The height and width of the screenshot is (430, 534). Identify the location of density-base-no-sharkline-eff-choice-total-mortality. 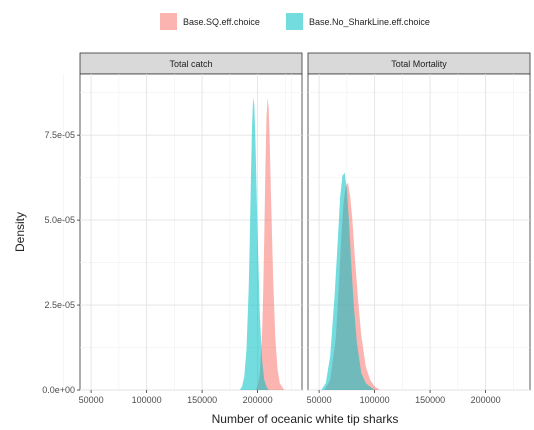
(348, 281).